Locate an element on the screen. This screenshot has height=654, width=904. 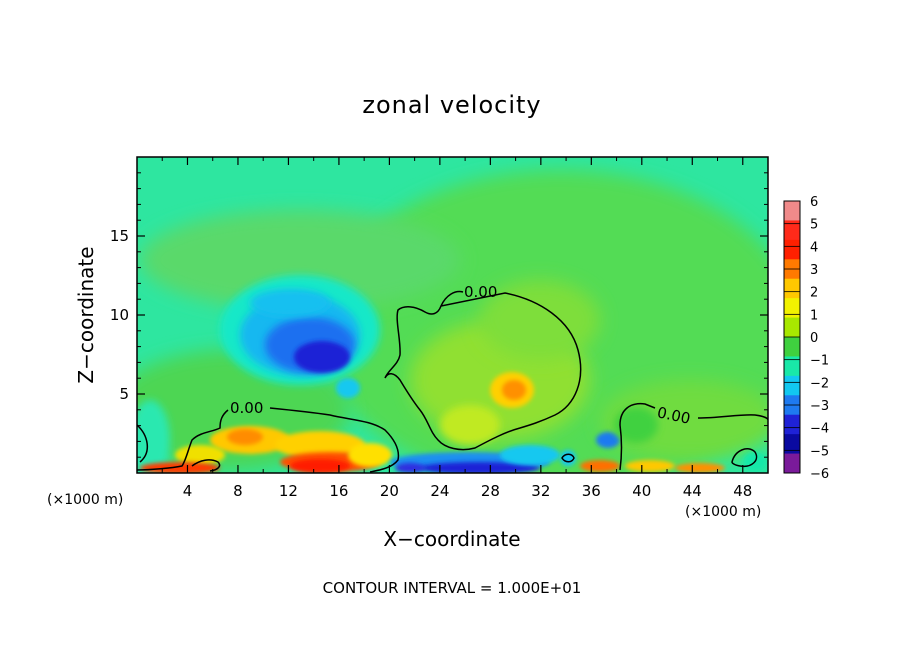
colorbar-label: 6 is located at coordinates (814, 202).